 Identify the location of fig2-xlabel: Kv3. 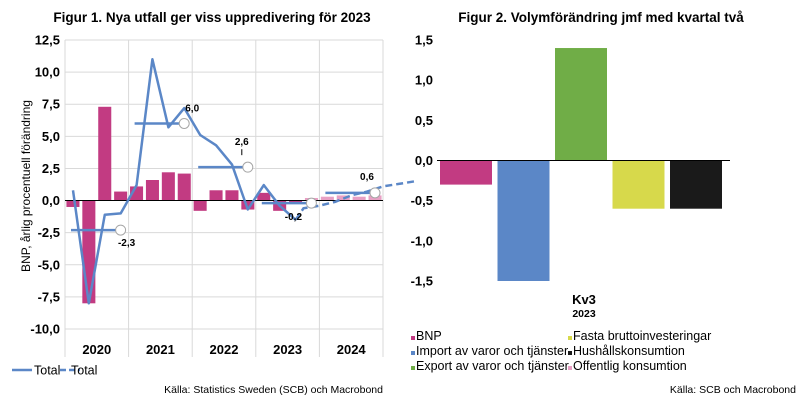
(584, 299).